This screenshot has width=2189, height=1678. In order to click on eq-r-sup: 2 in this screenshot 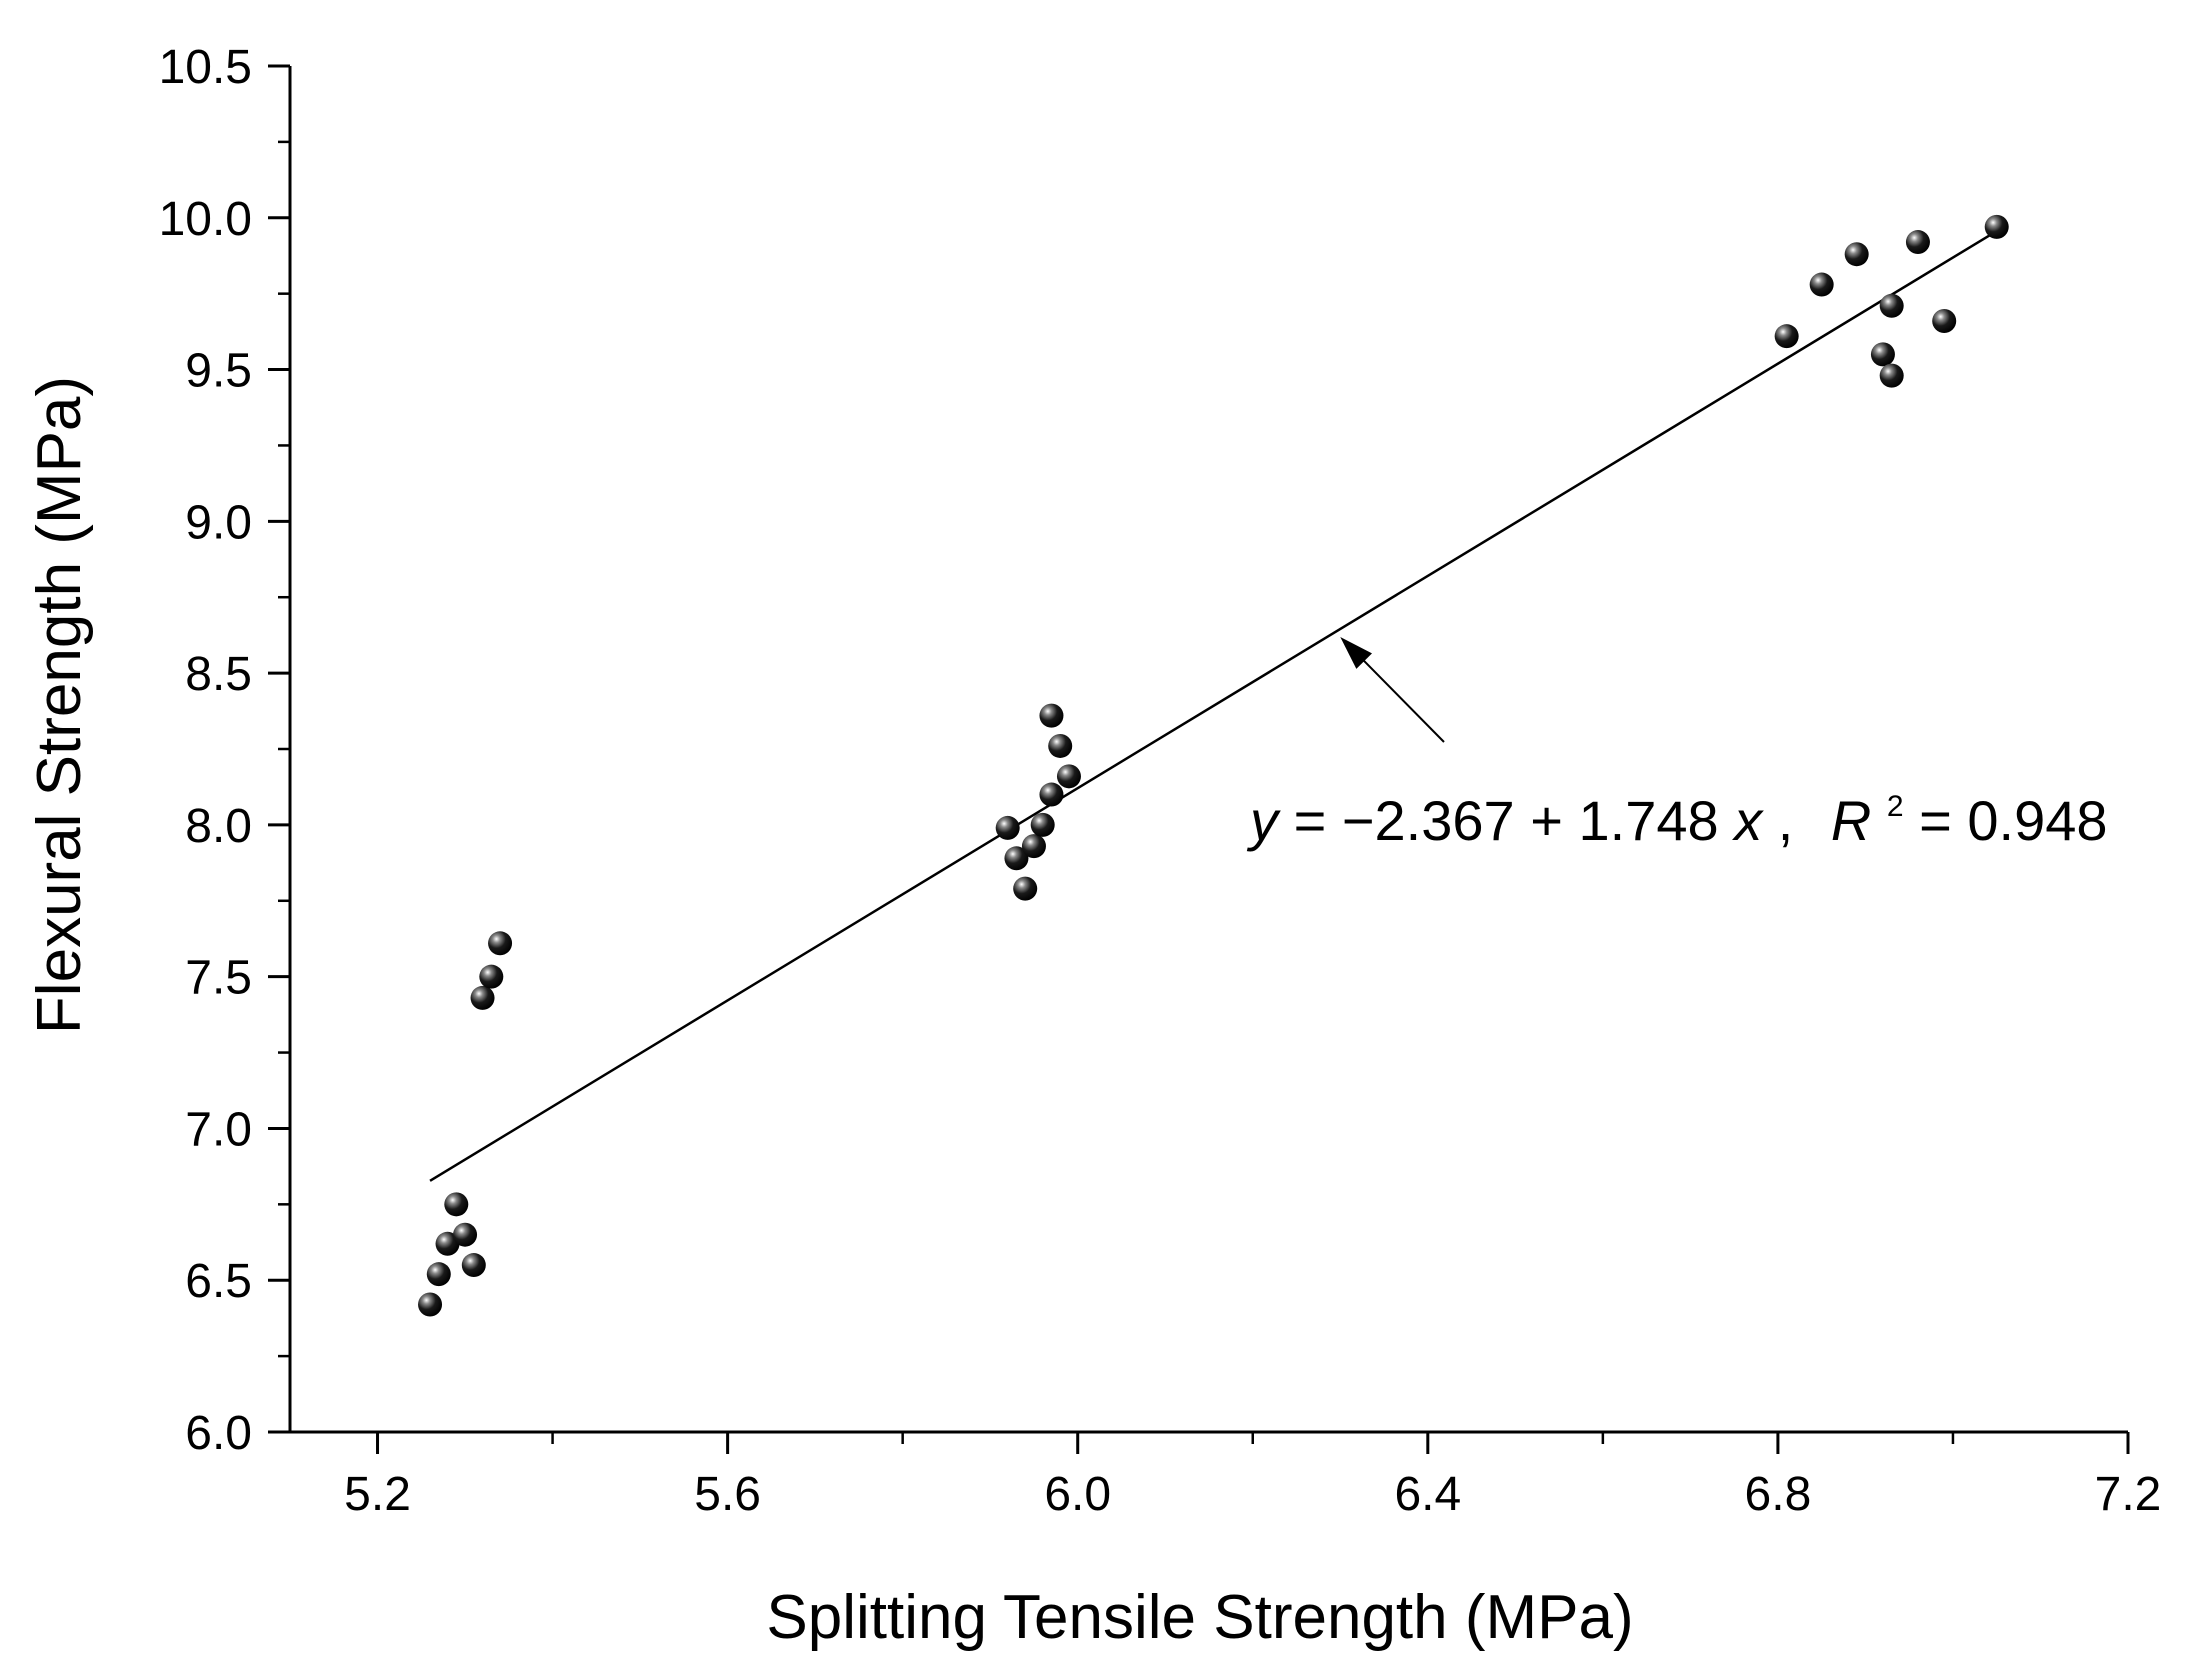, I will do `click(1895, 806)`.